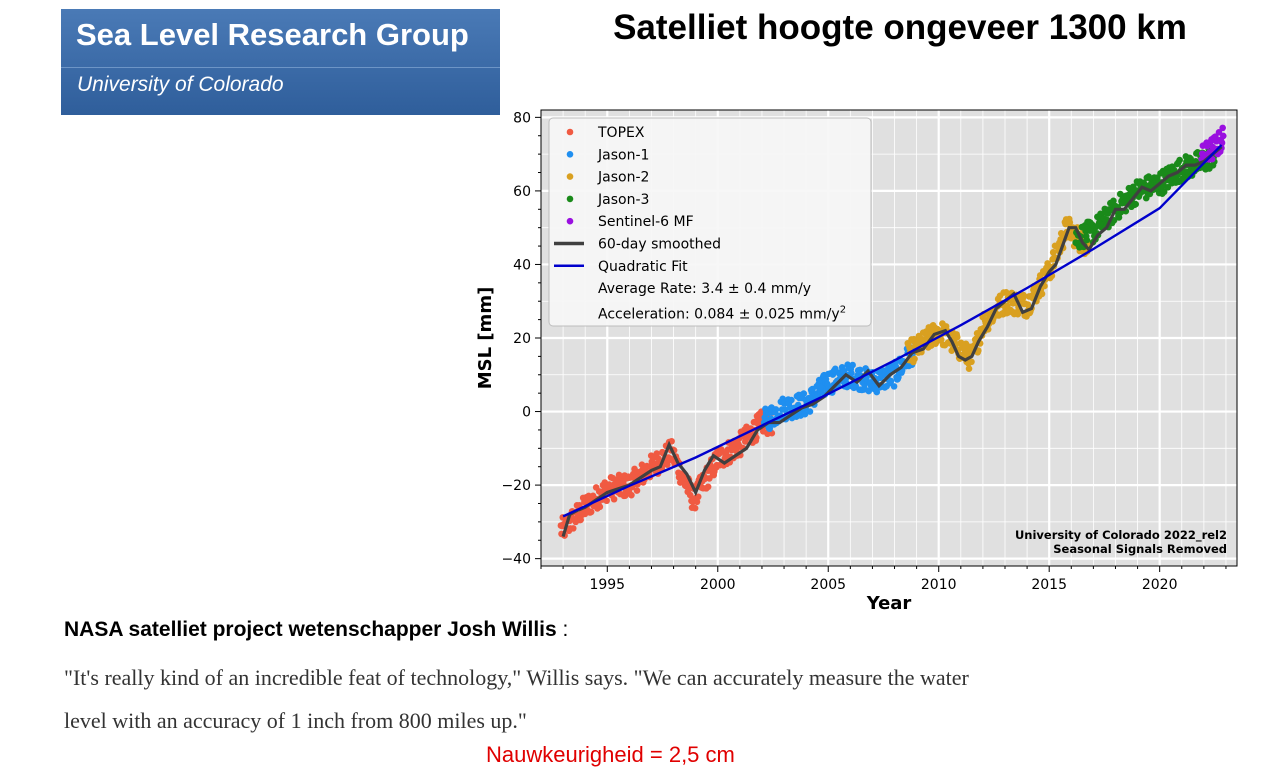  Describe the element at coordinates (522, 339) in the screenshot. I see `y-tick-label: 20` at that location.